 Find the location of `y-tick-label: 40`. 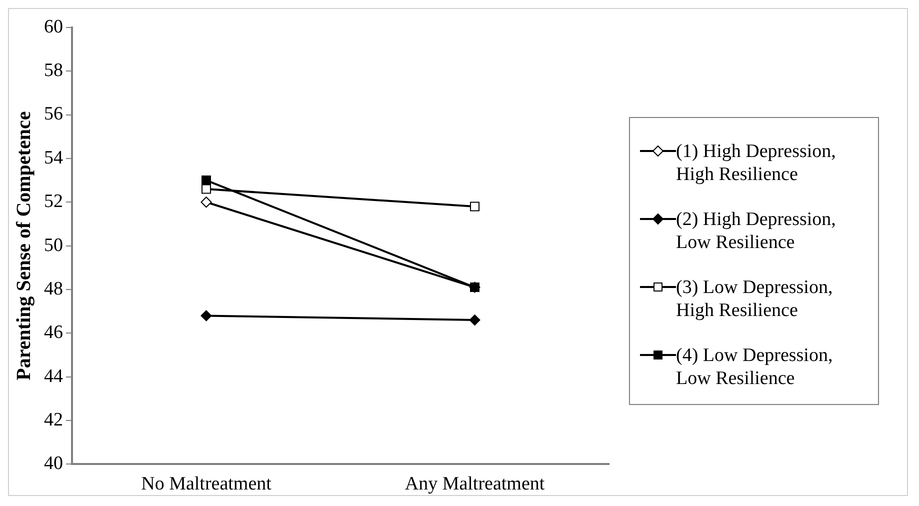

y-tick-label: 40 is located at coordinates (53, 463).